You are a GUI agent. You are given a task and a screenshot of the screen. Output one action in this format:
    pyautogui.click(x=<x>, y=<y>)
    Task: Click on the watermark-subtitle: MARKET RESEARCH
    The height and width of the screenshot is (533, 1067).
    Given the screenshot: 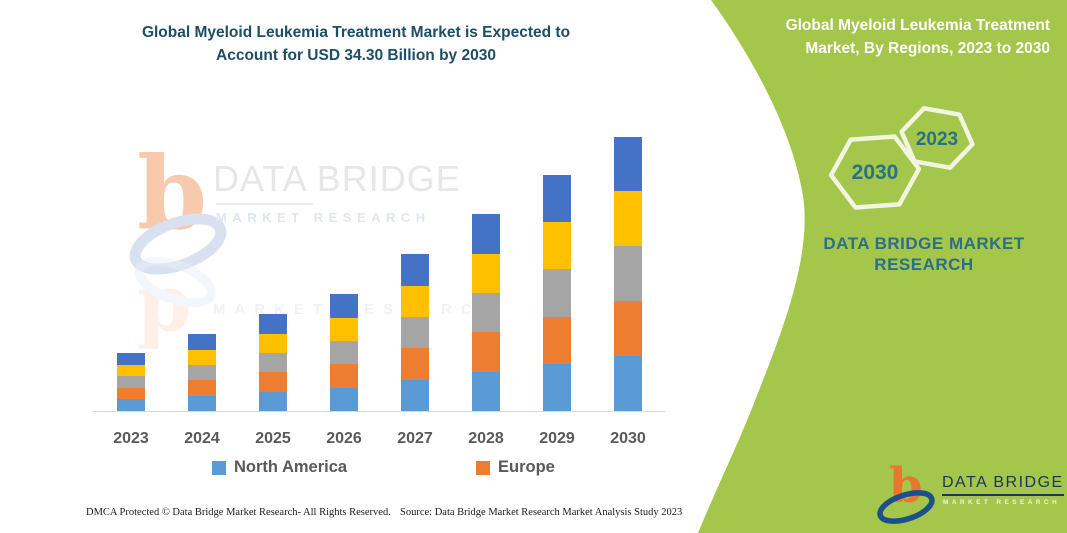 What is the action you would take?
    pyautogui.click(x=323, y=217)
    